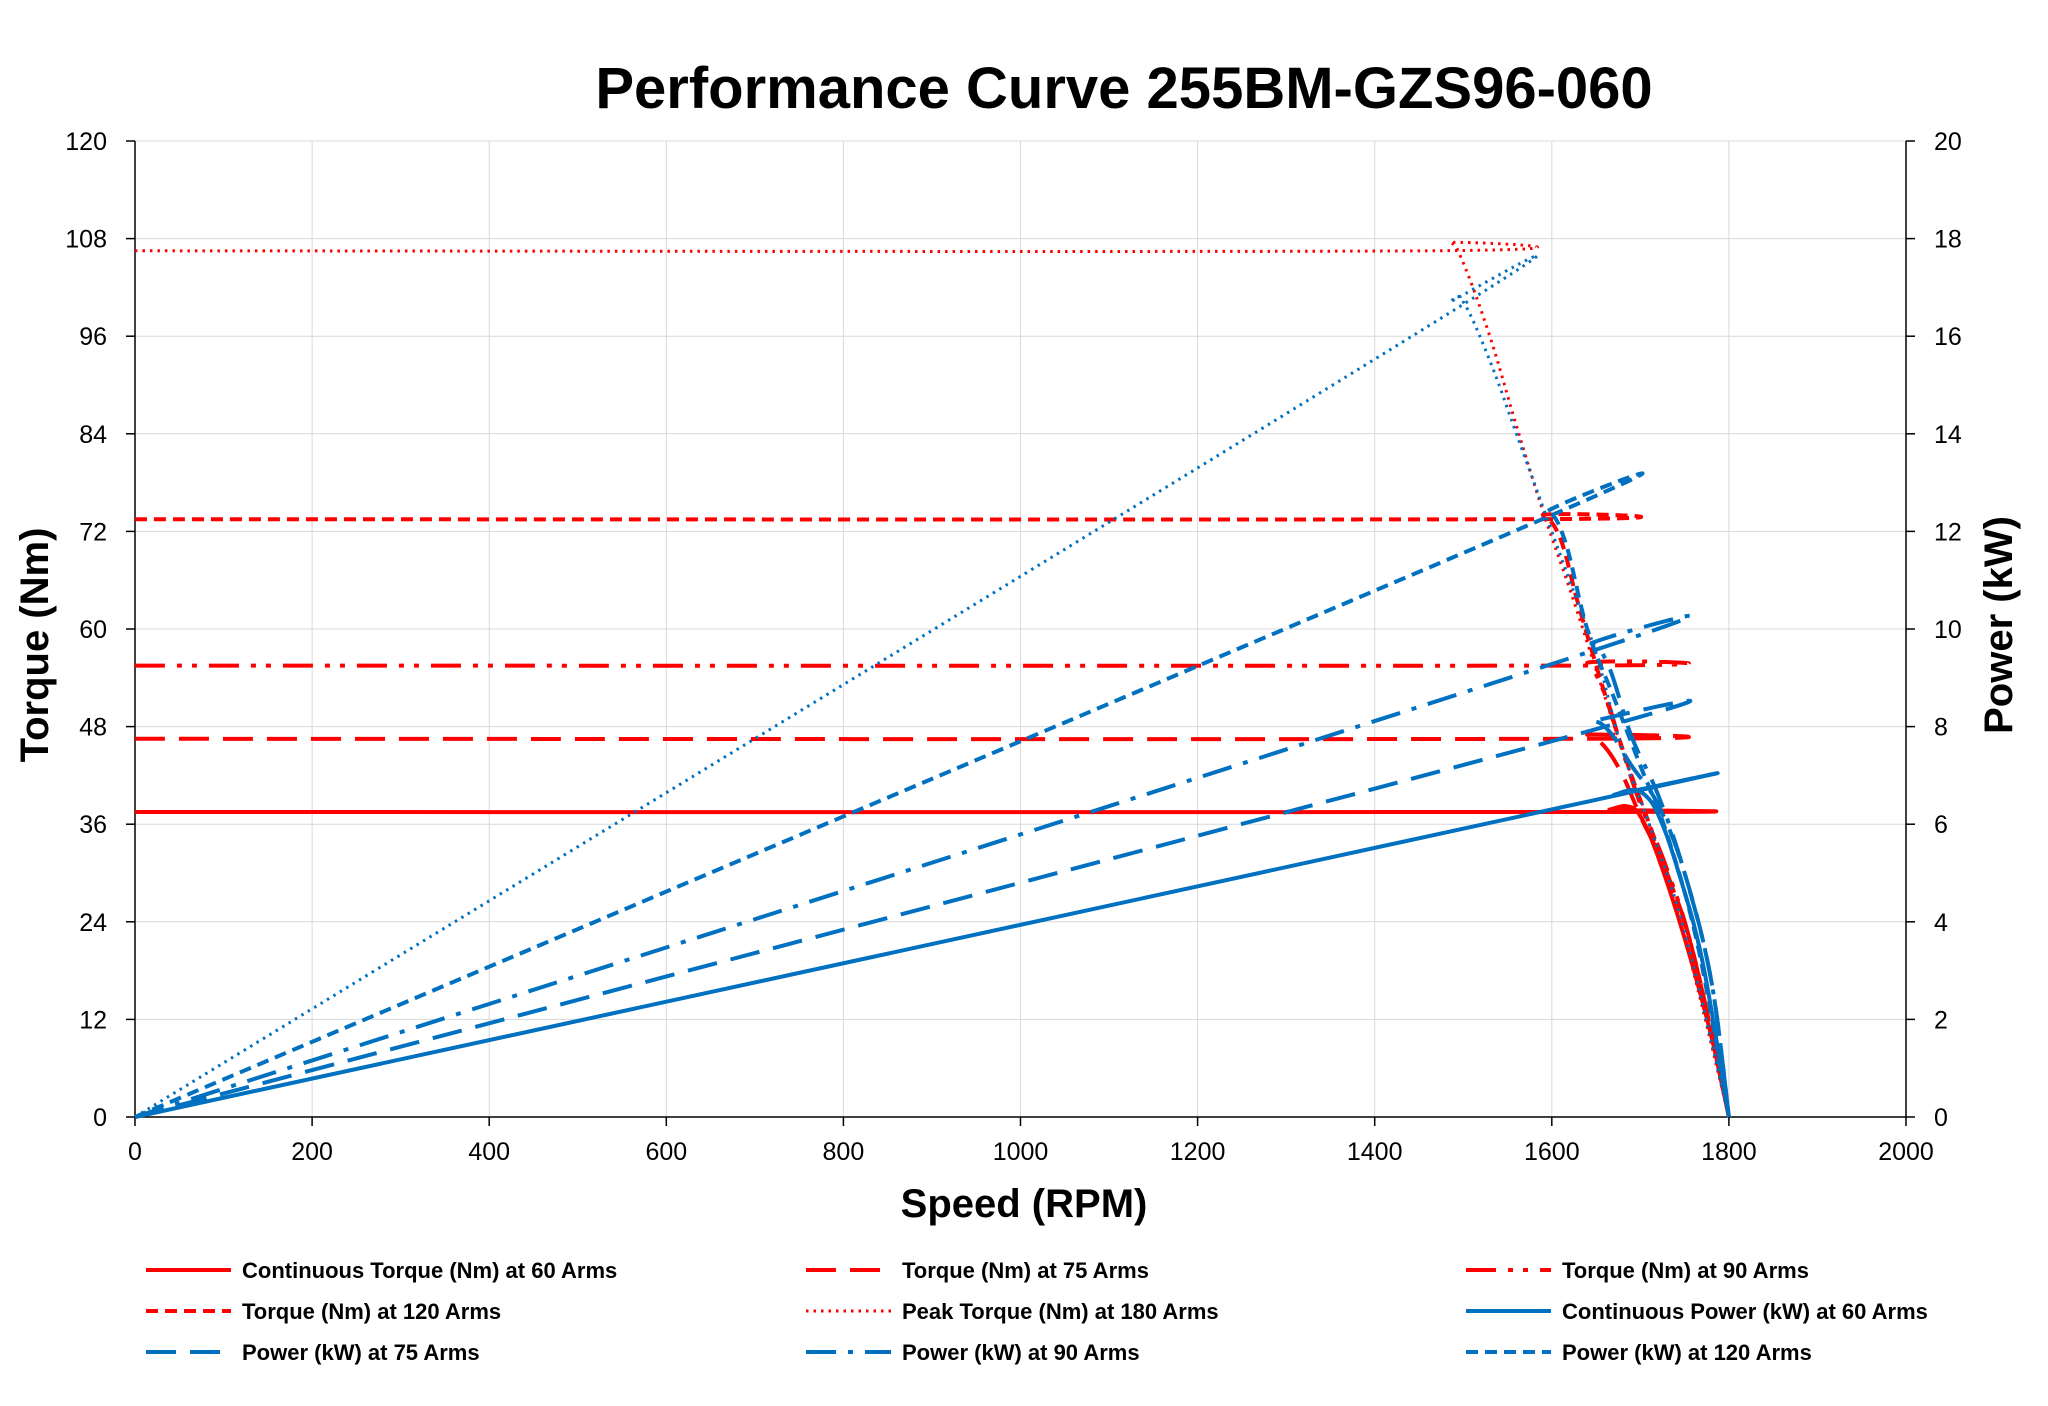 The width and height of the screenshot is (2048, 1406). I want to click on legend-item: Power (kW) at 90 Arms, so click(973, 1352).